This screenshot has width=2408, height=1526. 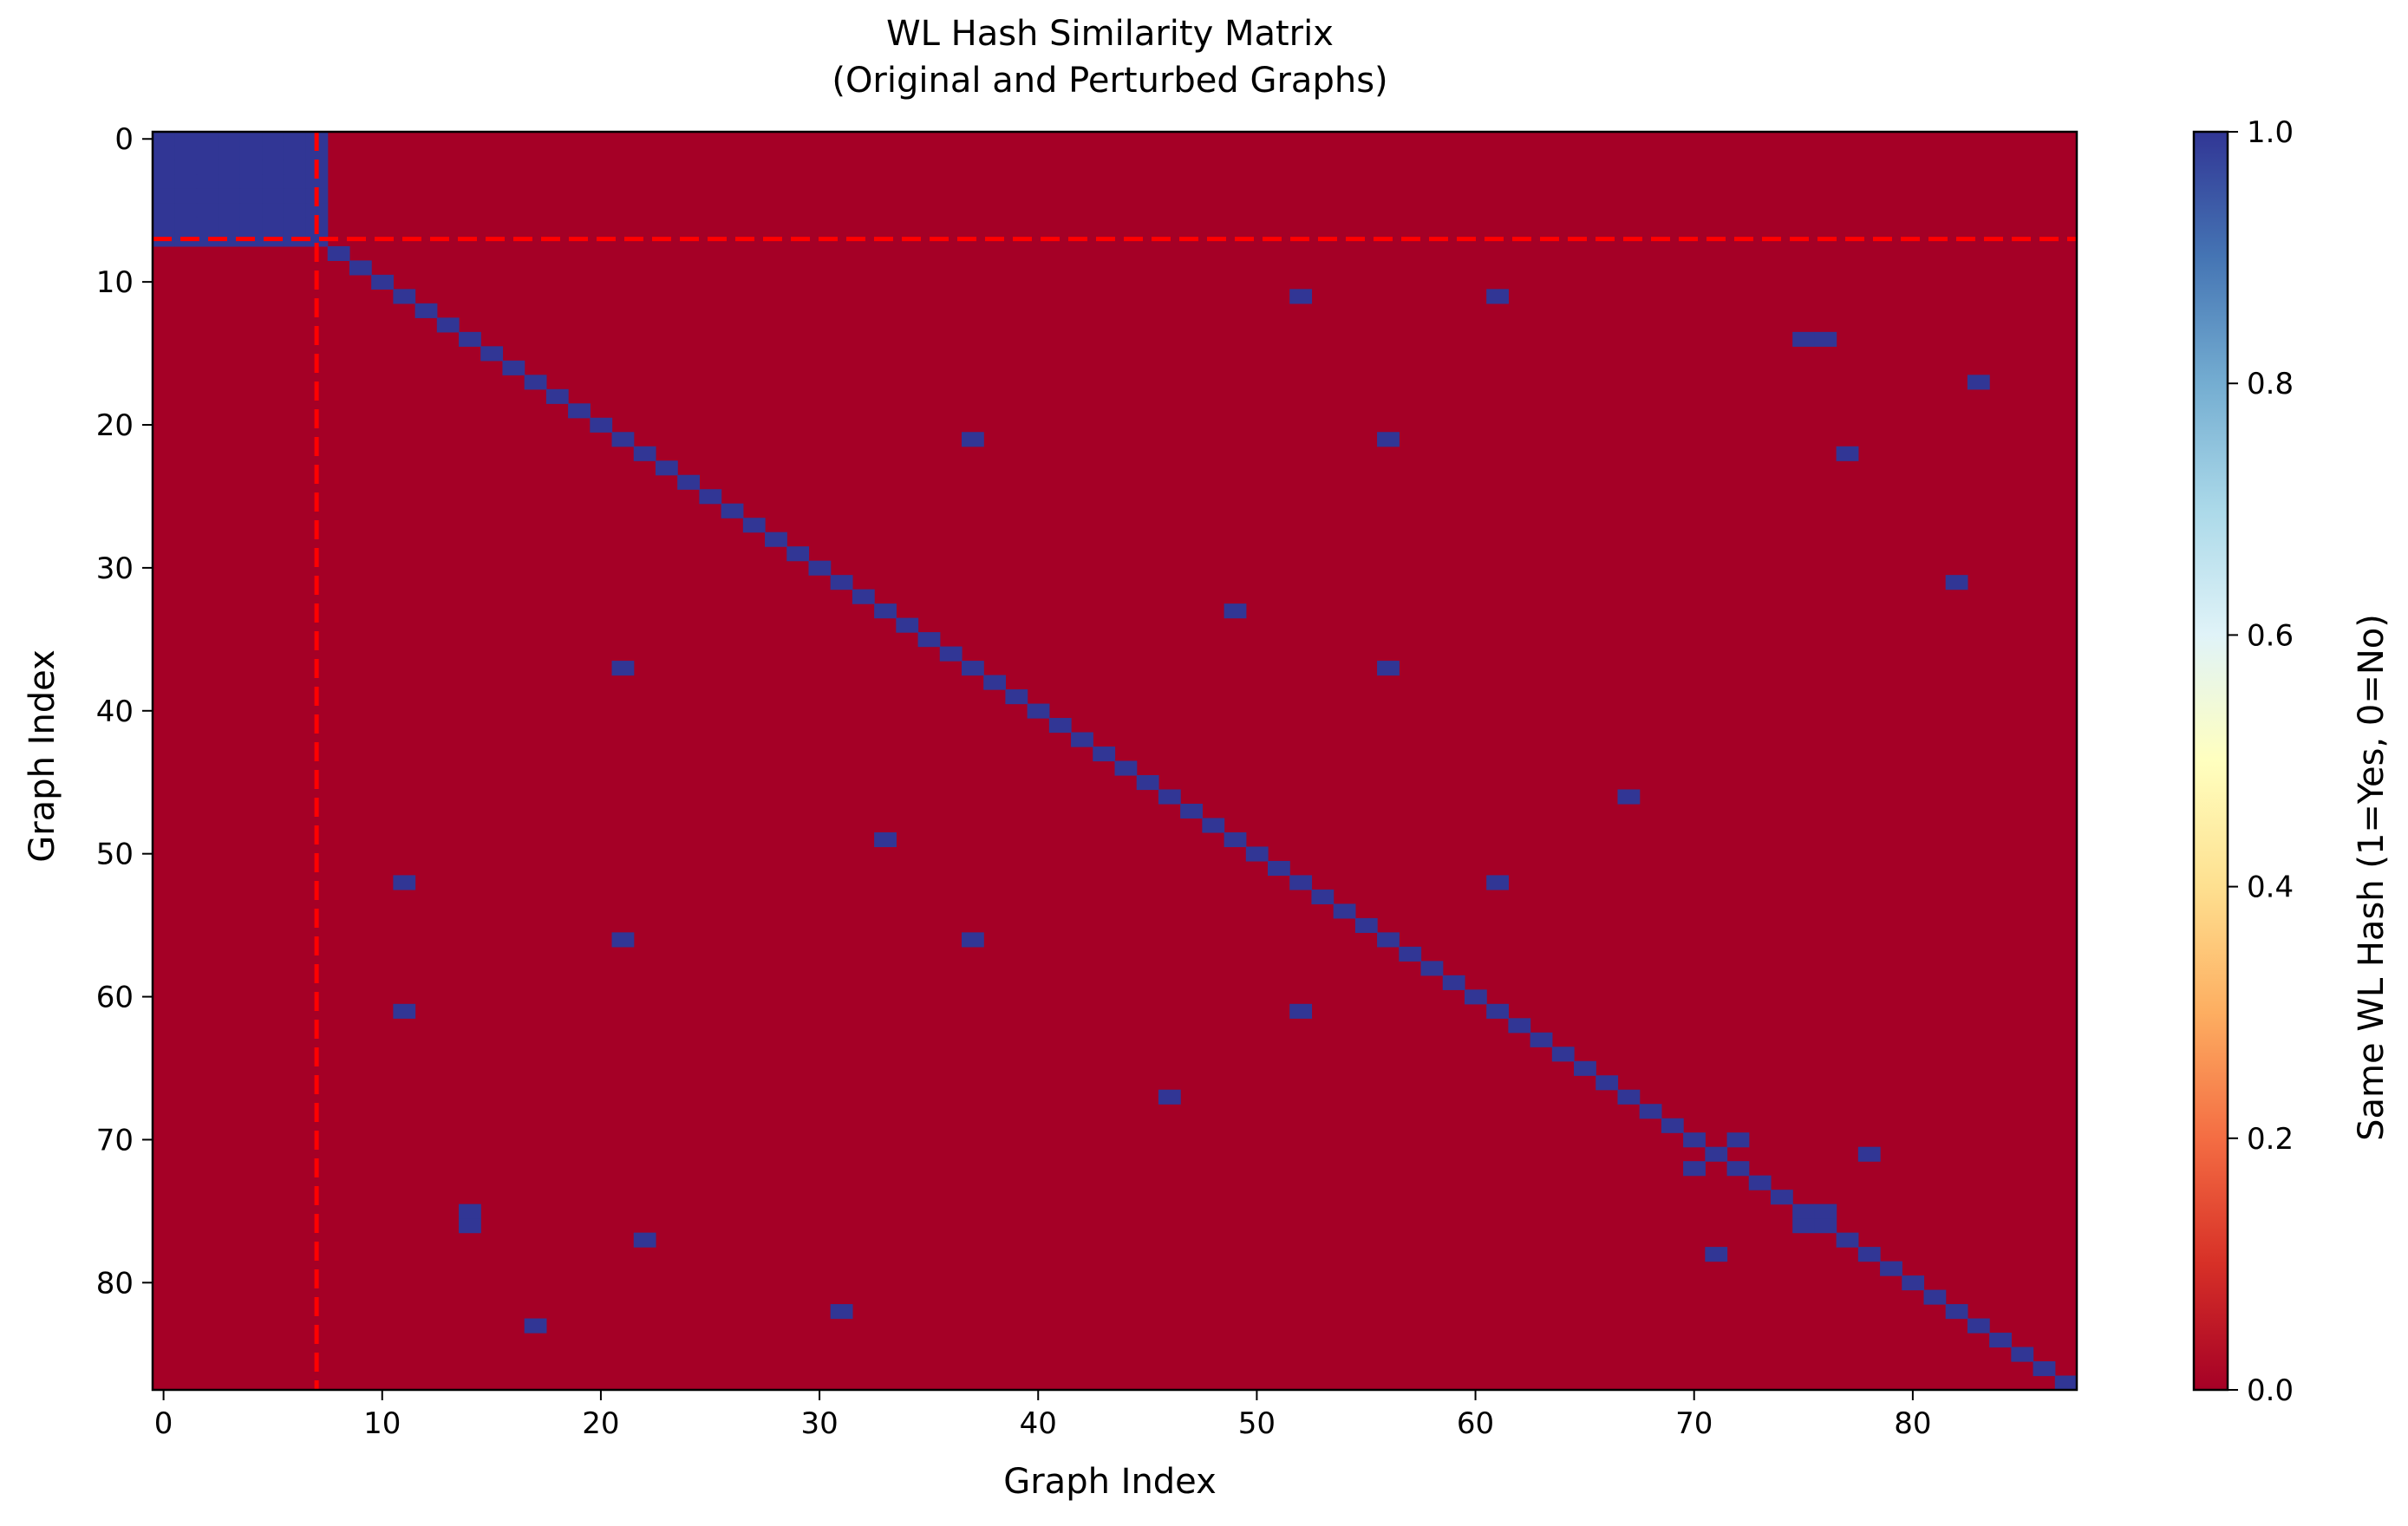 I want to click on chart-title: WL Hash Similarity Matrix, so click(x=1110, y=34).